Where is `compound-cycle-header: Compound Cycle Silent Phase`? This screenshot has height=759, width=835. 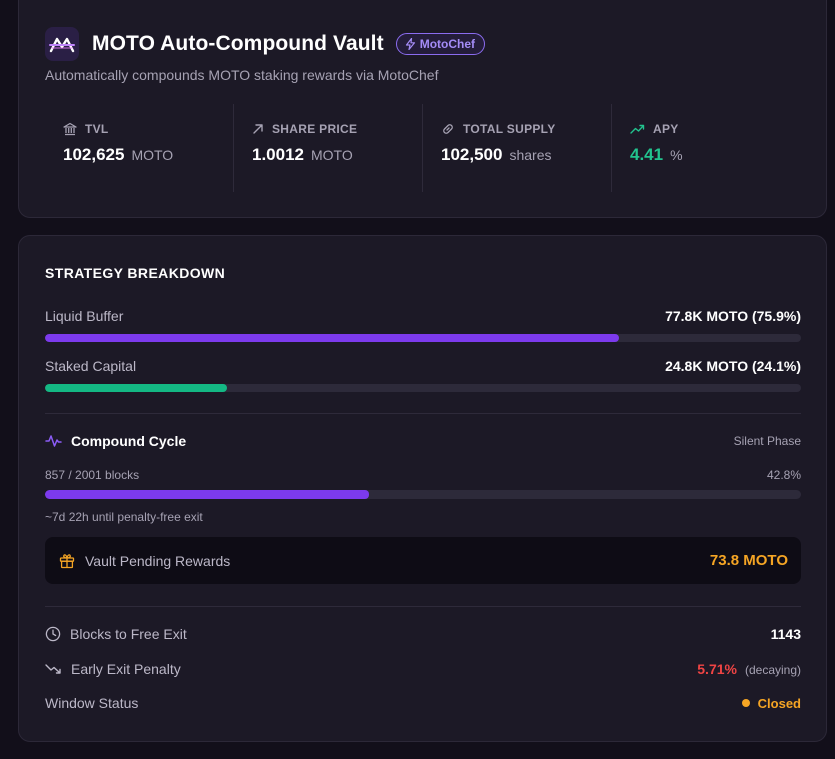 compound-cycle-header: Compound Cycle Silent Phase is located at coordinates (423, 441).